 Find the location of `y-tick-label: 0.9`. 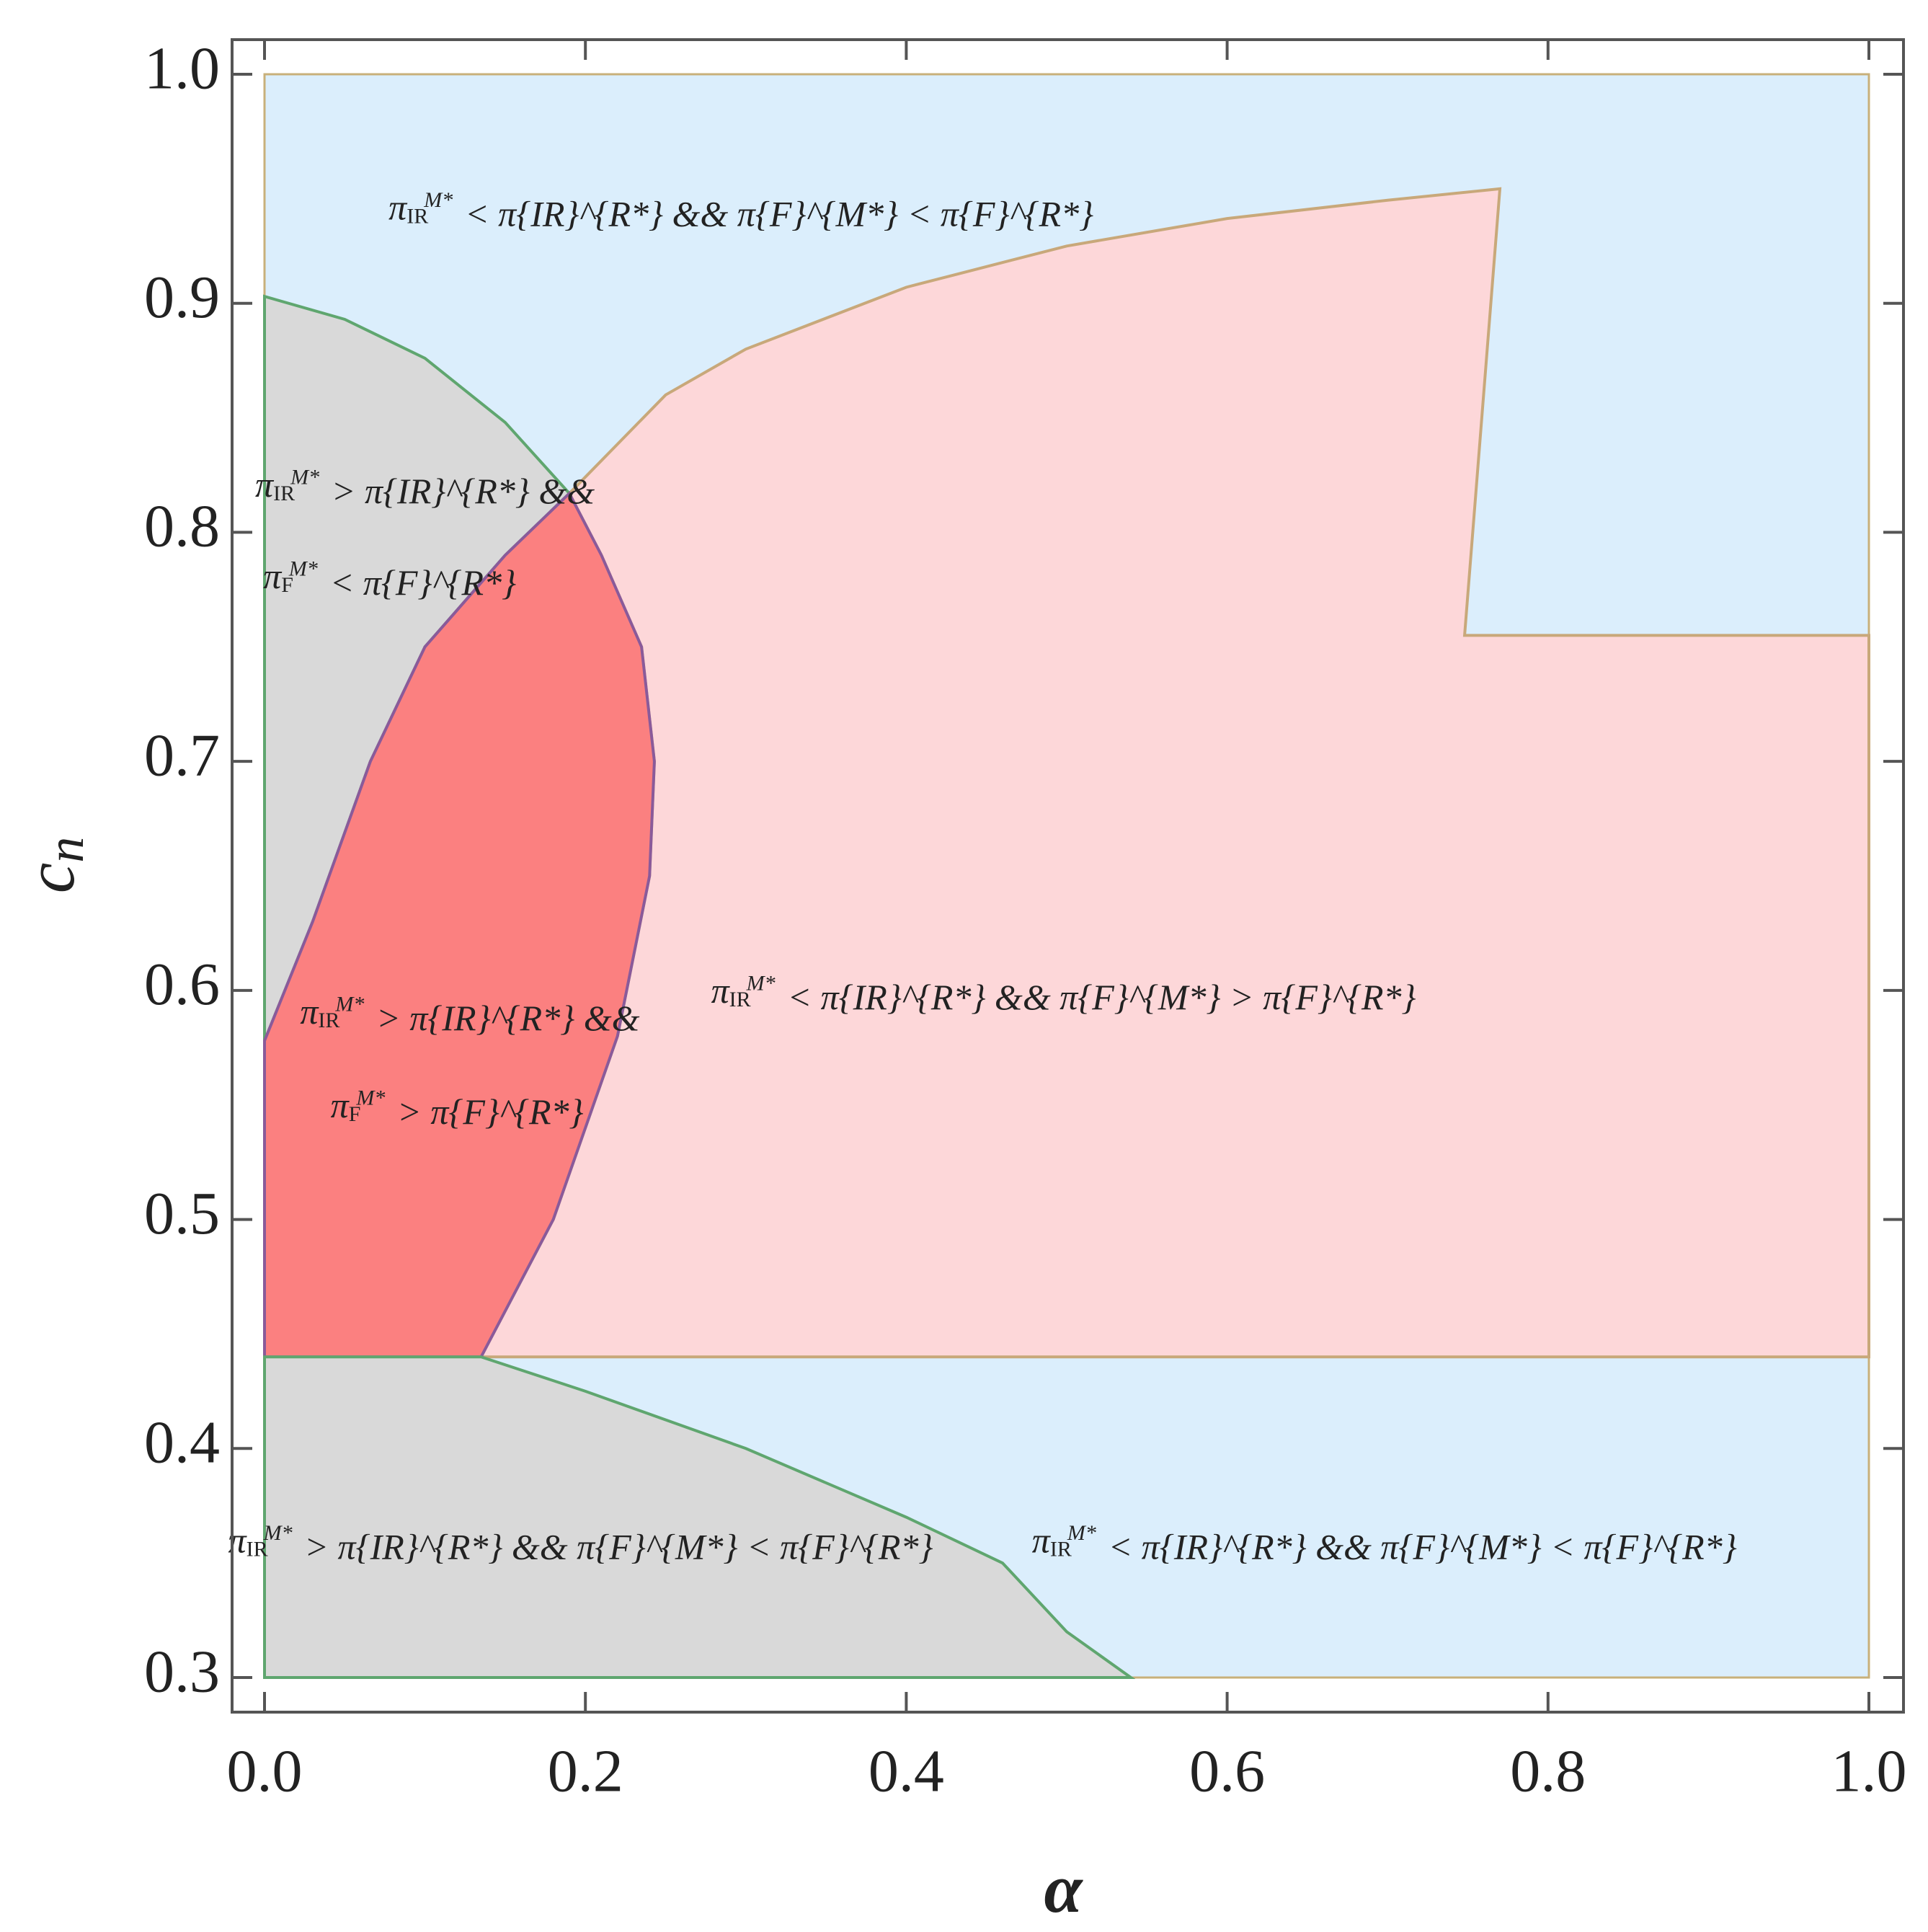

y-tick-label: 0.9 is located at coordinates (182, 297).